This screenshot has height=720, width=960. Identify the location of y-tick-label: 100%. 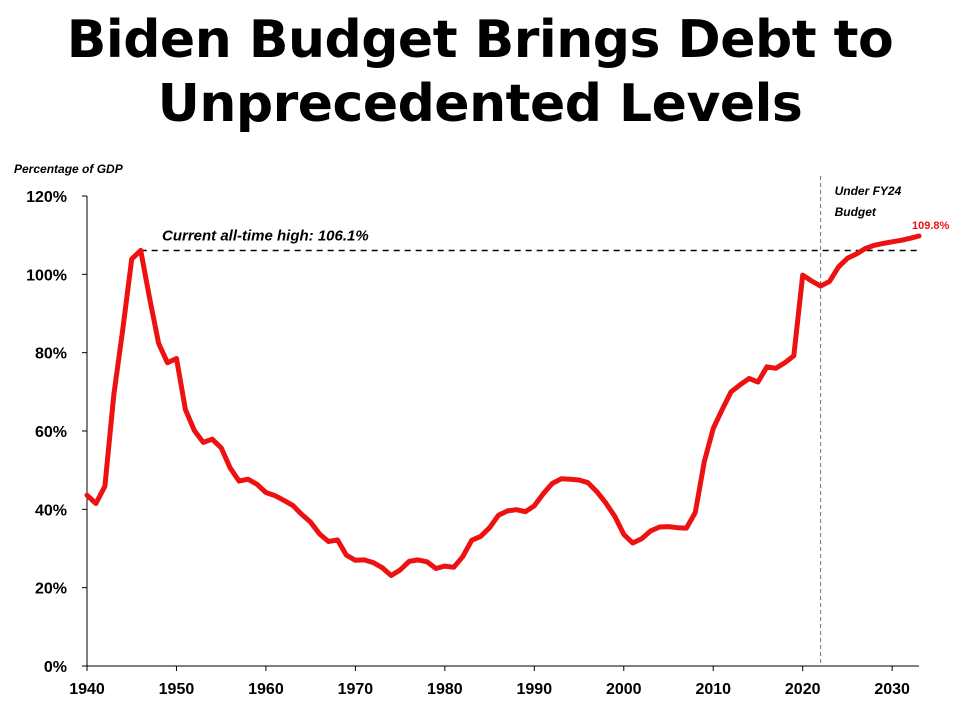
(46, 275).